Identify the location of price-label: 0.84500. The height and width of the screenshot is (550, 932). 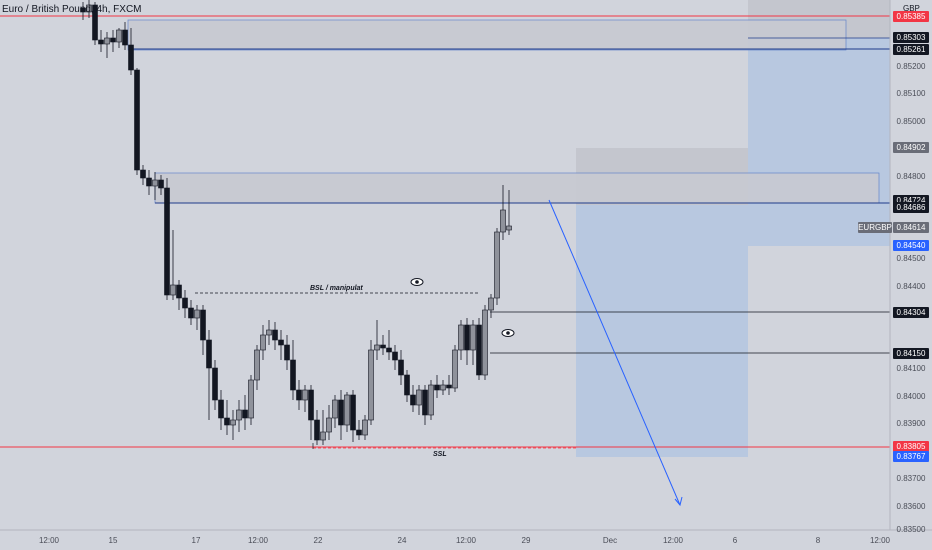
(911, 258).